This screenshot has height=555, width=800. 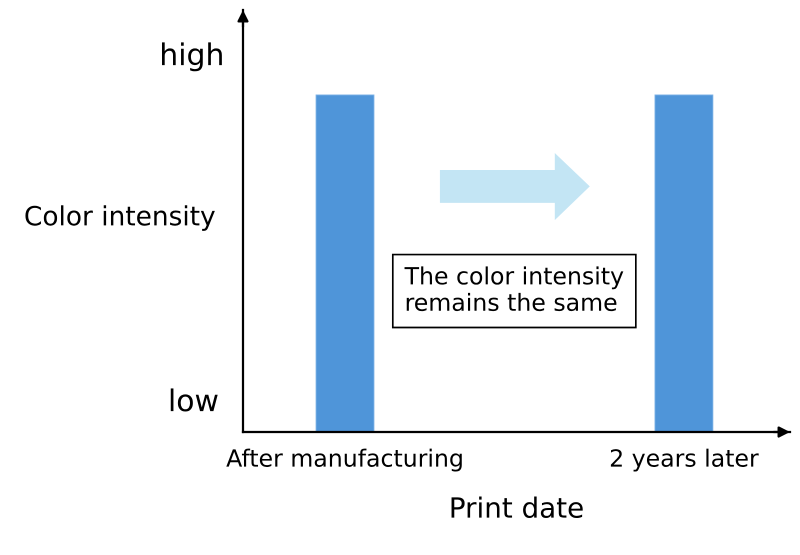 I want to click on annotation: The color intensity remains the same, so click(x=514, y=289).